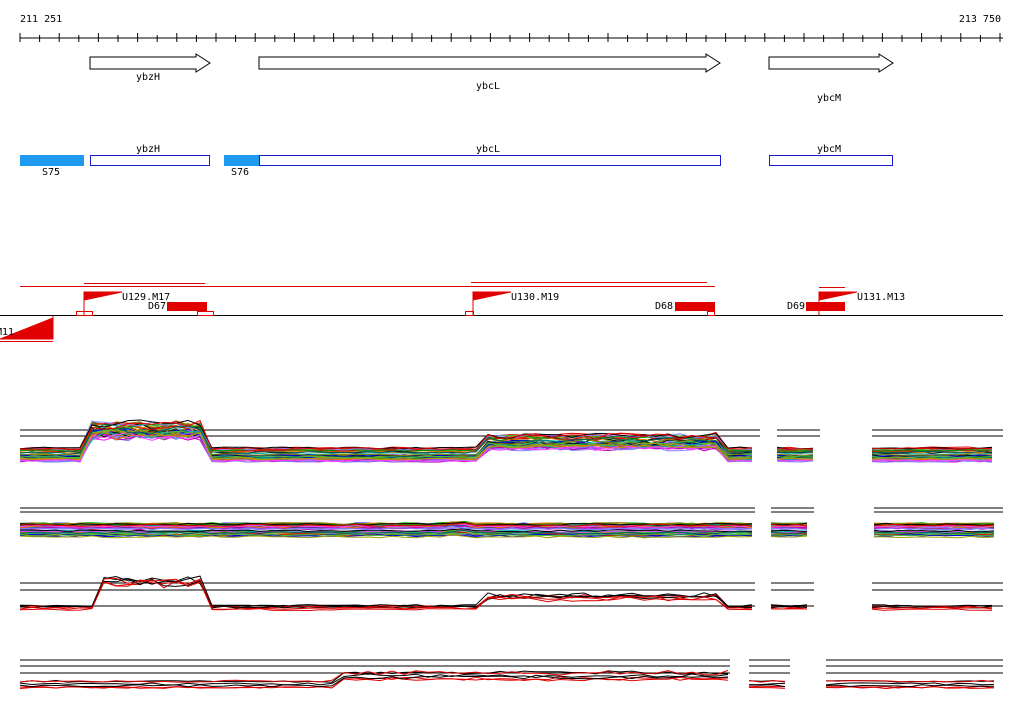  I want to click on gene-label: ybzH, so click(148, 77).